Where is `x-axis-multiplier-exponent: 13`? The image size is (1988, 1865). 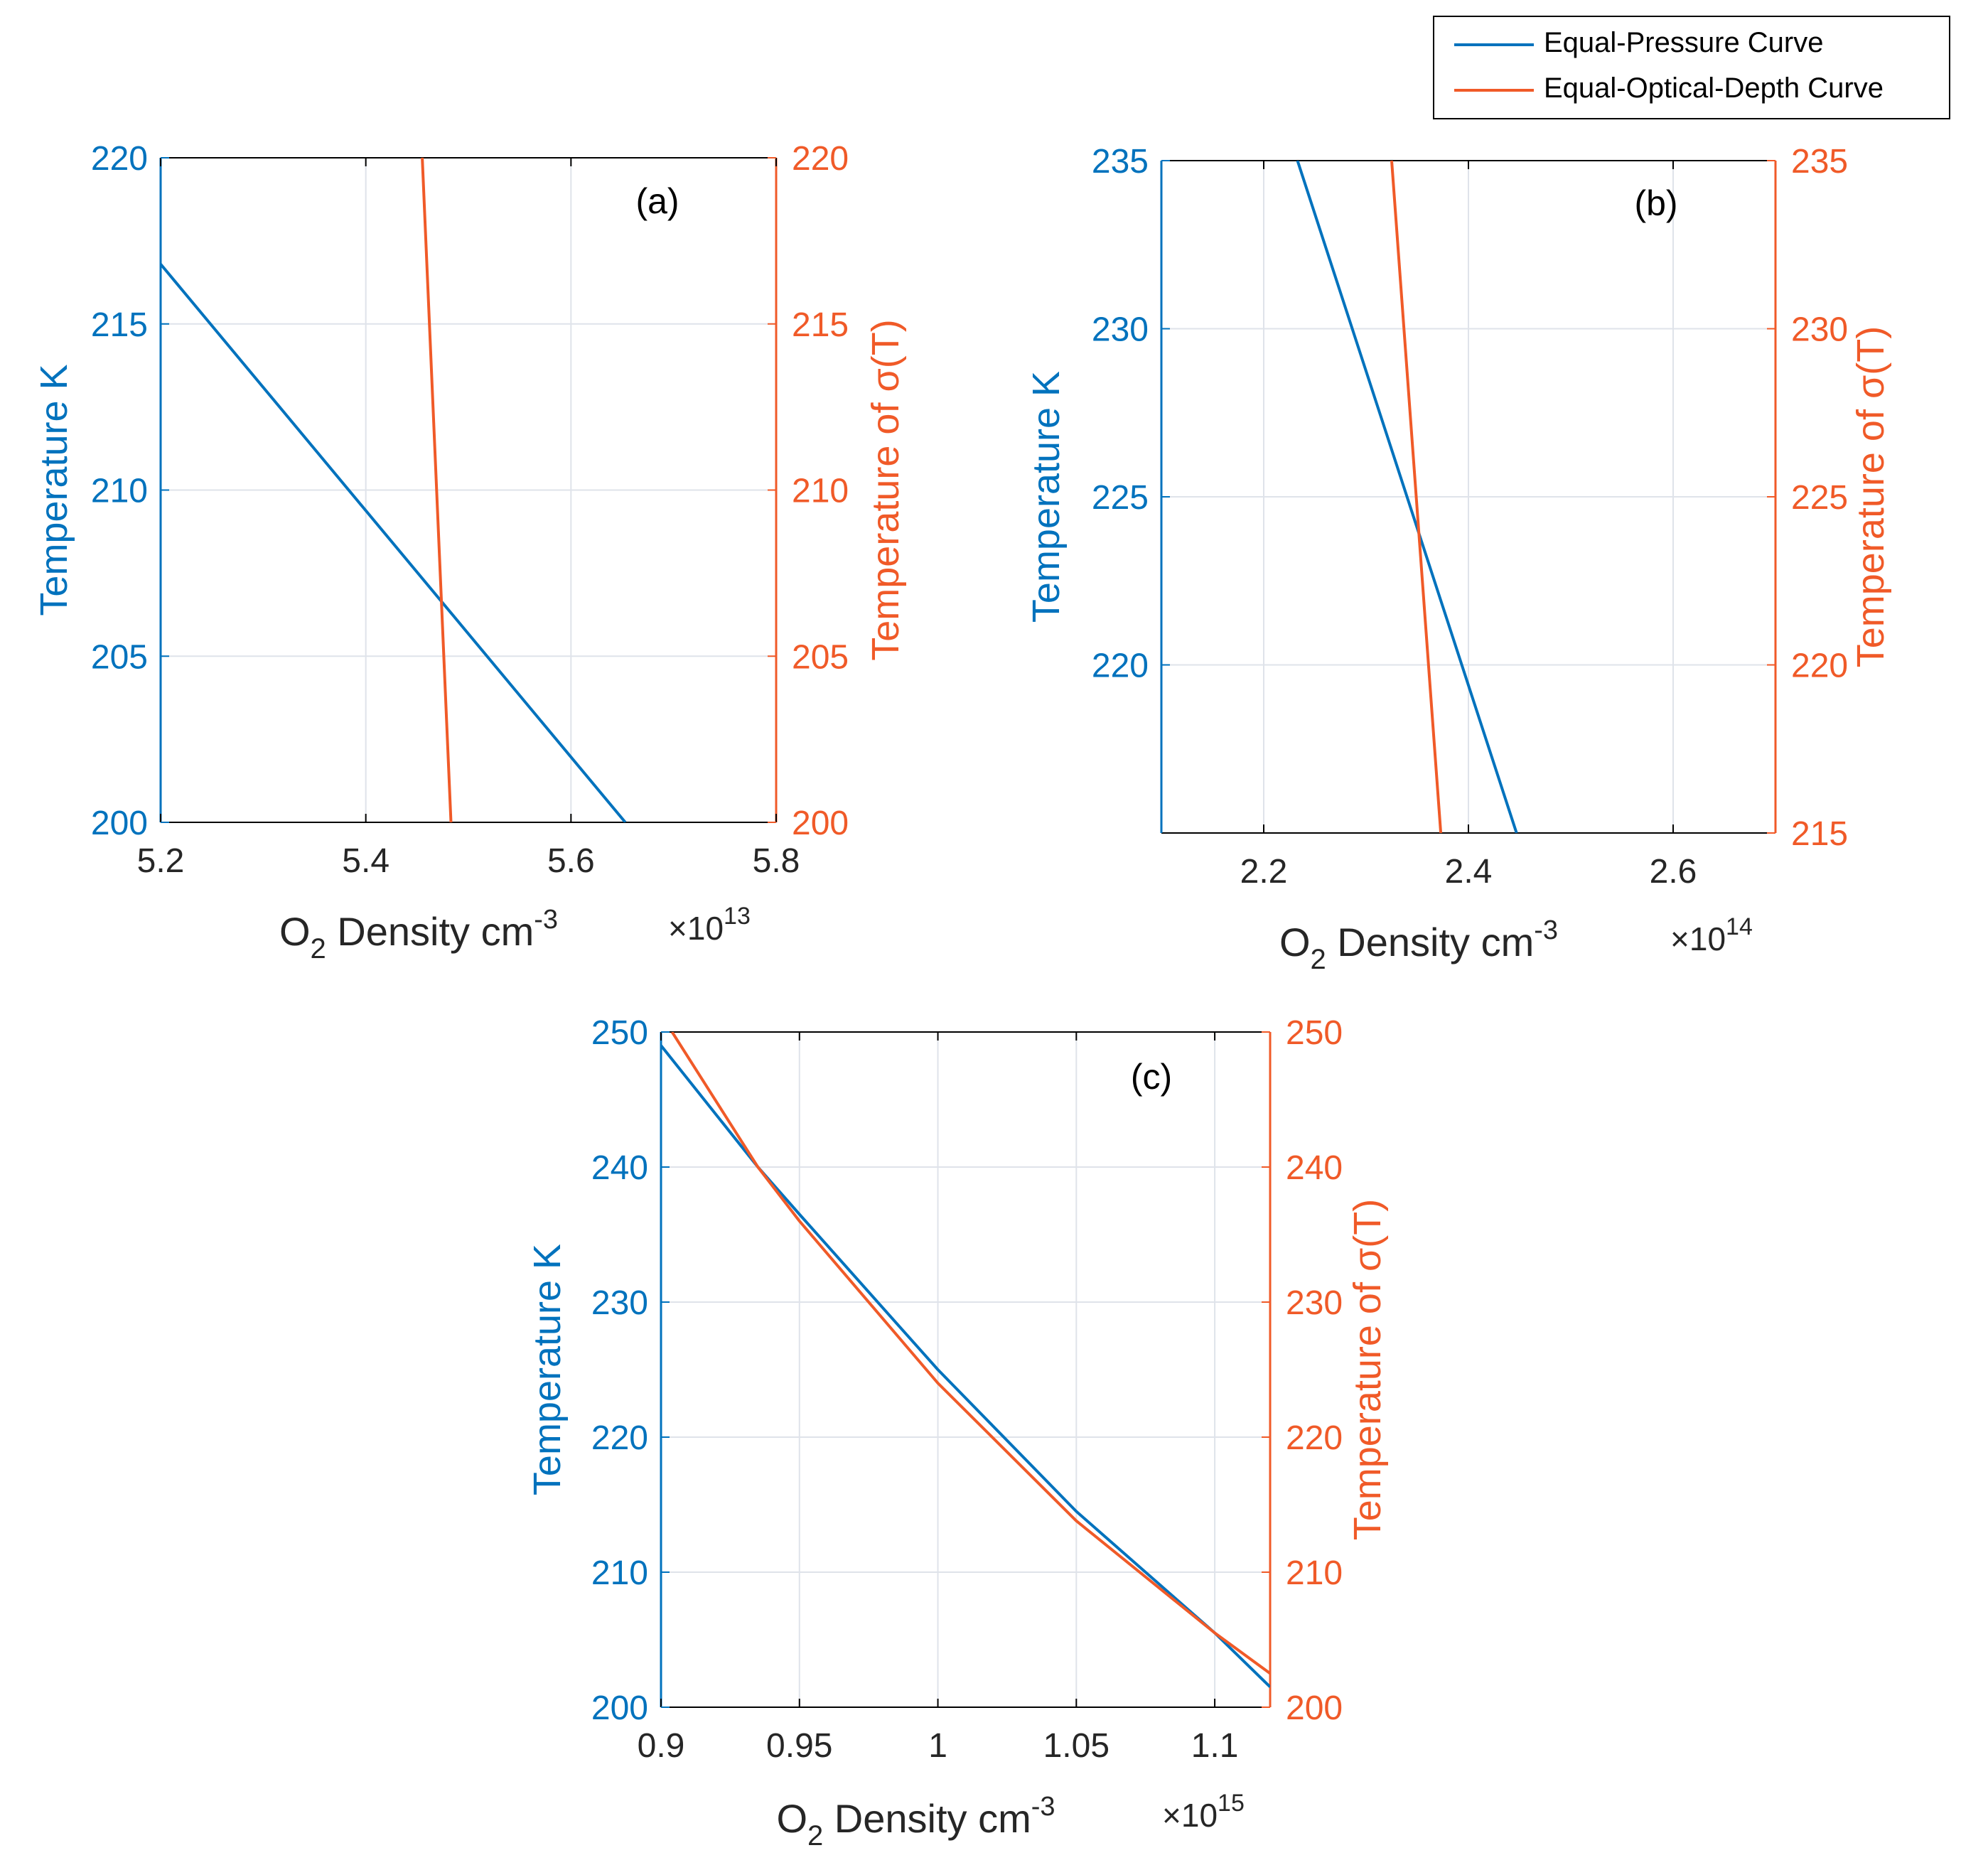
x-axis-multiplier-exponent: 13 is located at coordinates (737, 916).